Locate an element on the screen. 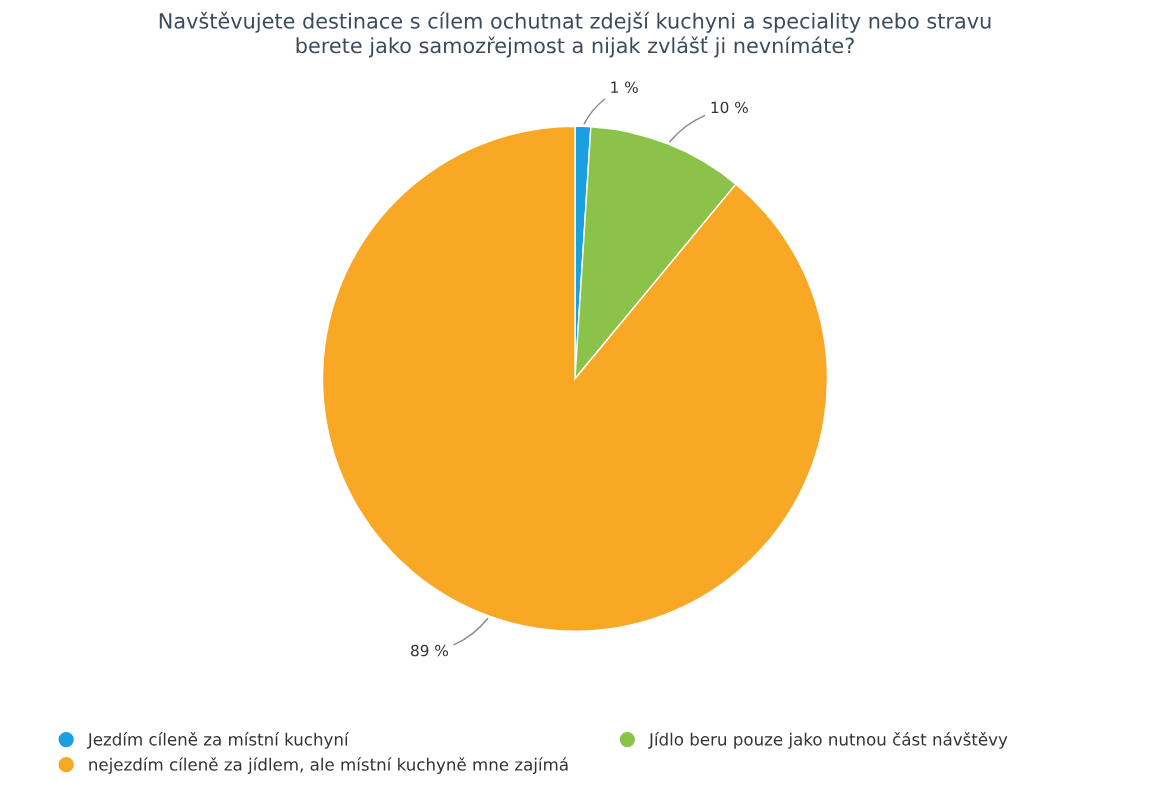  legend-label: nejezdím cíleně za jídlem, ale místní kuchyně mne zajímá is located at coordinates (328, 765).